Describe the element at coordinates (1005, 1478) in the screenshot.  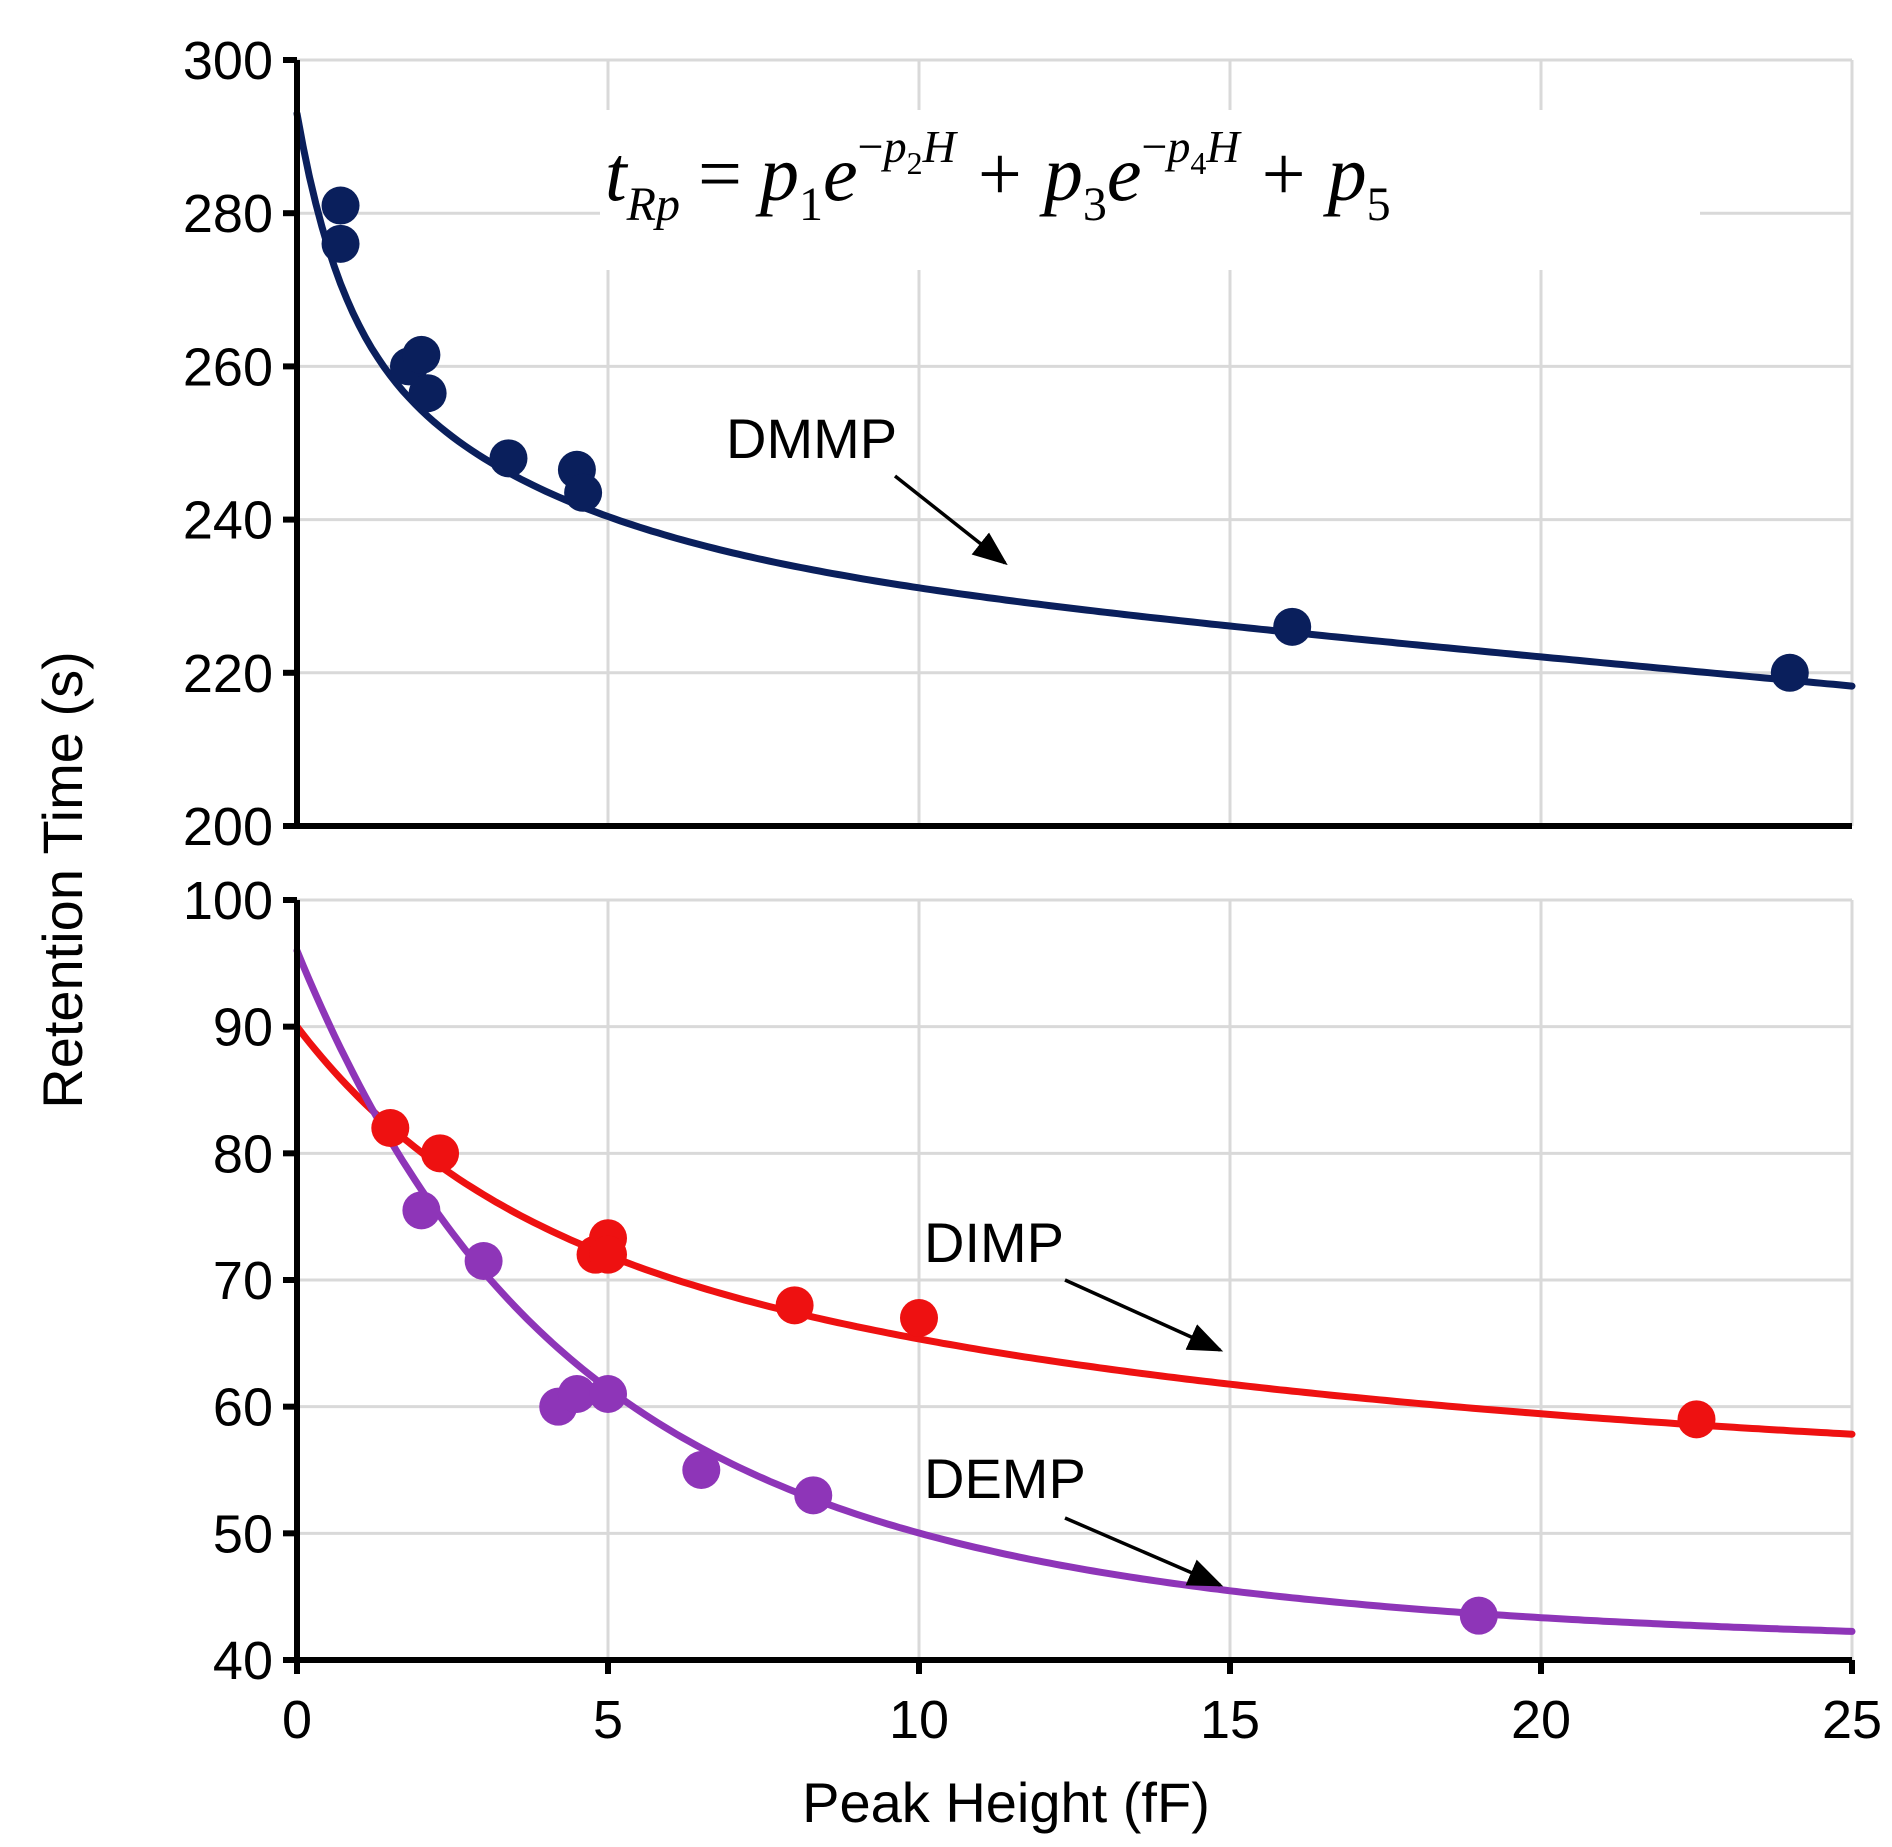
I see `series-label-demp: DEMP` at that location.